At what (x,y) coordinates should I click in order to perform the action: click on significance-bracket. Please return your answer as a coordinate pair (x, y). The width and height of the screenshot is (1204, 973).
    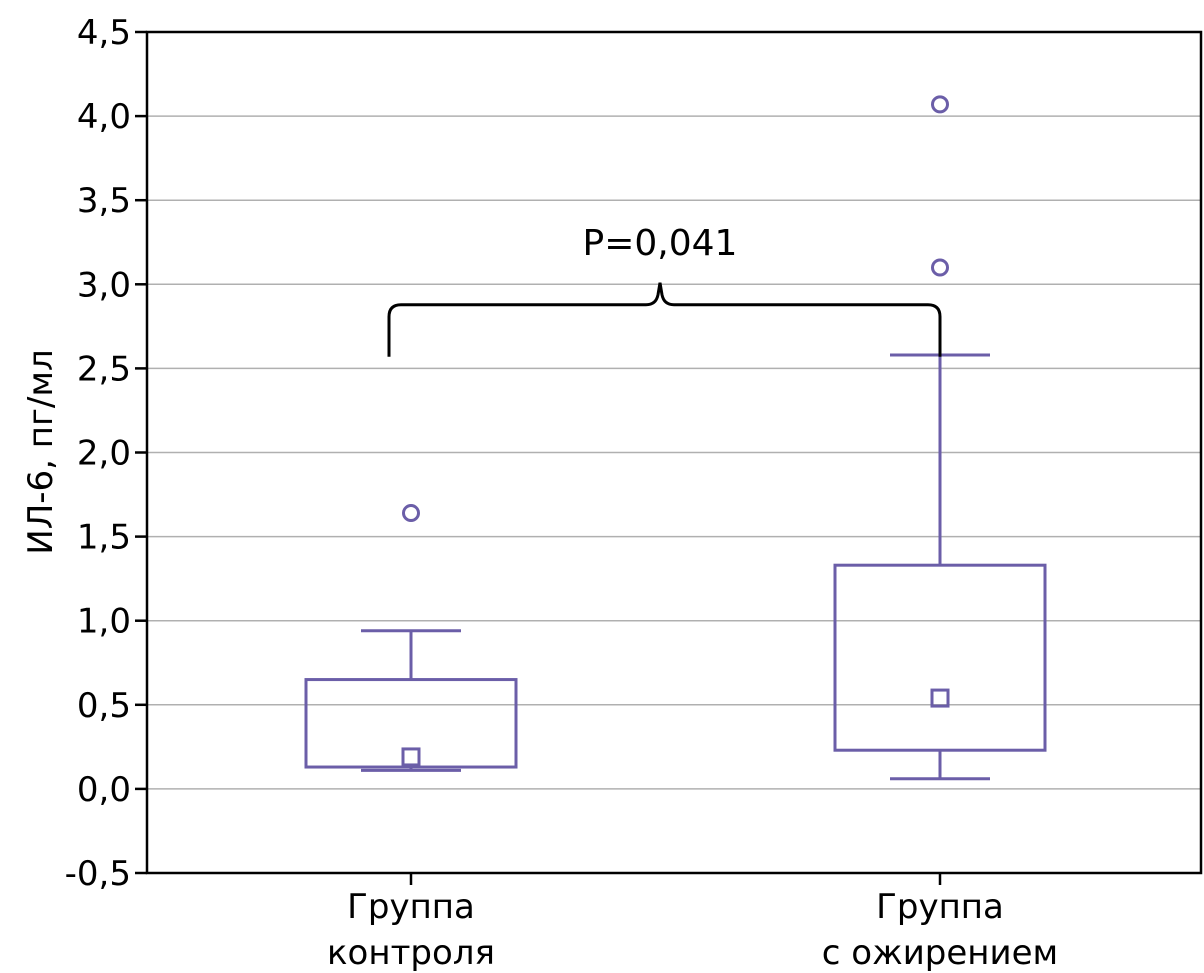
    Looking at the image, I should click on (664, 319).